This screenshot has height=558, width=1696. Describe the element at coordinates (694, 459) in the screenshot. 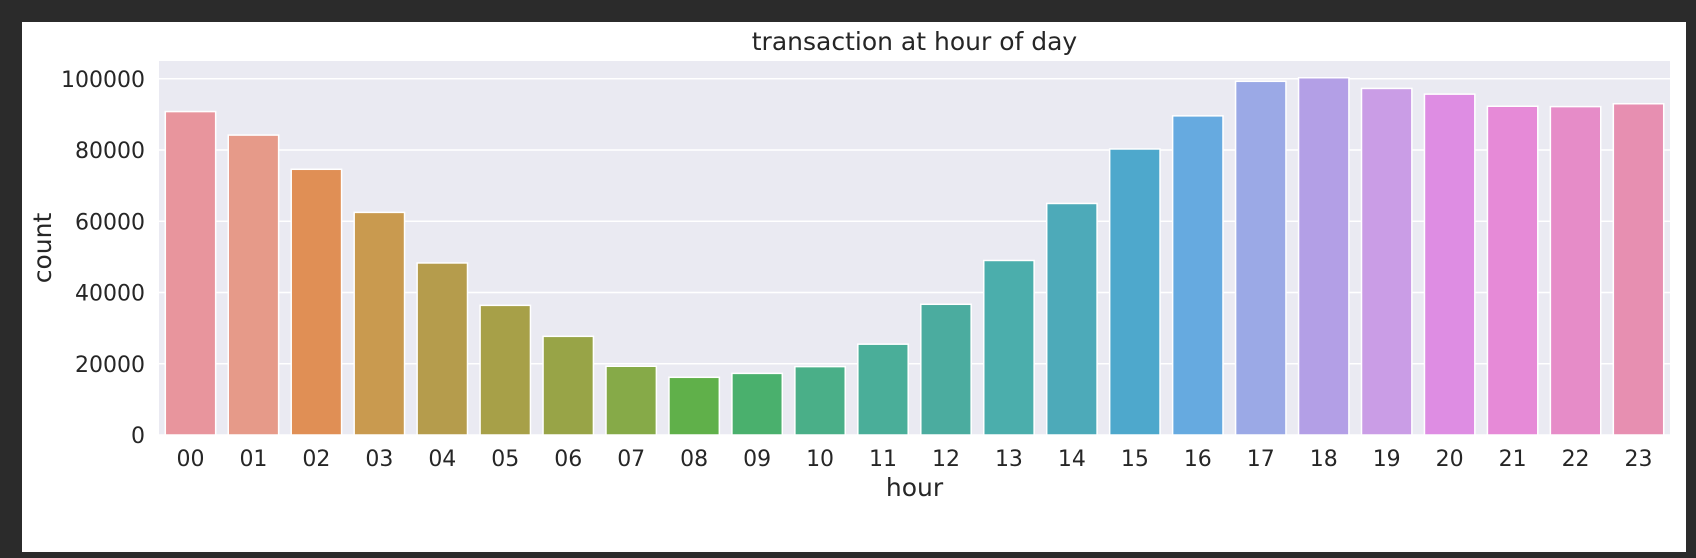

I see `x-tick-label: 08` at that location.